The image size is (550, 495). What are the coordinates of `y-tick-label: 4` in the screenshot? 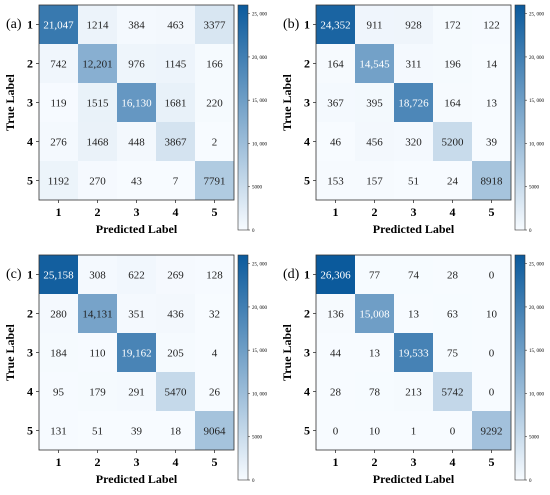 It's located at (30, 392).